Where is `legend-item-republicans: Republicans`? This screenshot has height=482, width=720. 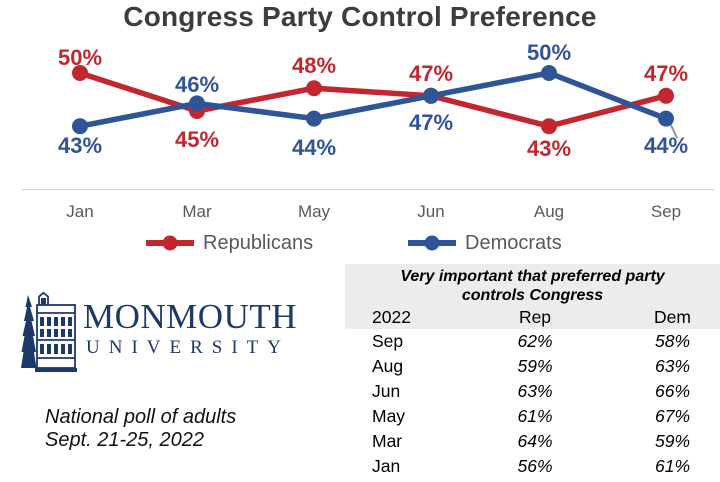
legend-item-republicans: Republicans is located at coordinates (229, 243).